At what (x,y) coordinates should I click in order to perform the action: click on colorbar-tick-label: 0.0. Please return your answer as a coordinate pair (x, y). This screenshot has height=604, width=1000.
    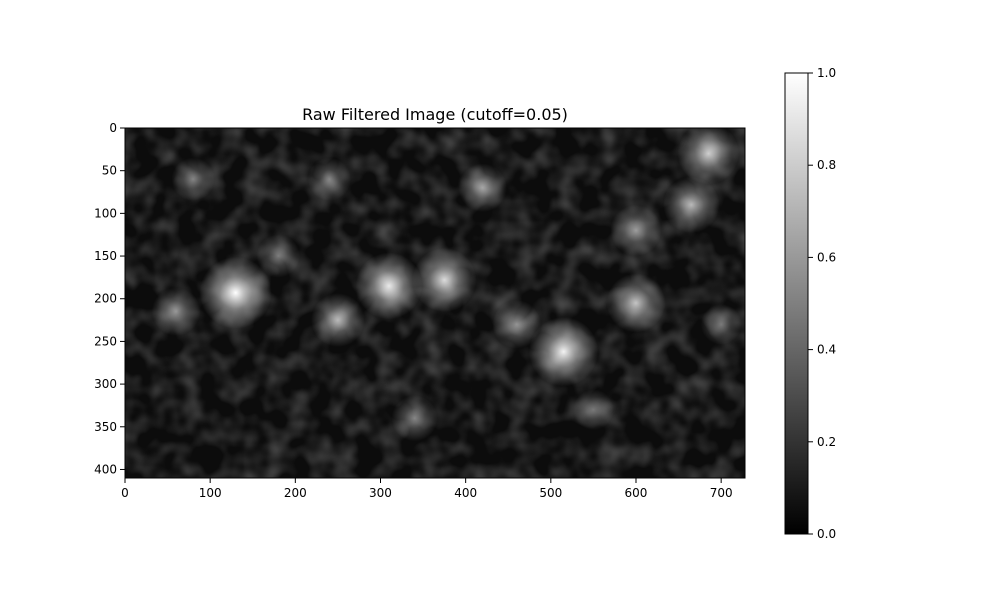
    Looking at the image, I should click on (826, 534).